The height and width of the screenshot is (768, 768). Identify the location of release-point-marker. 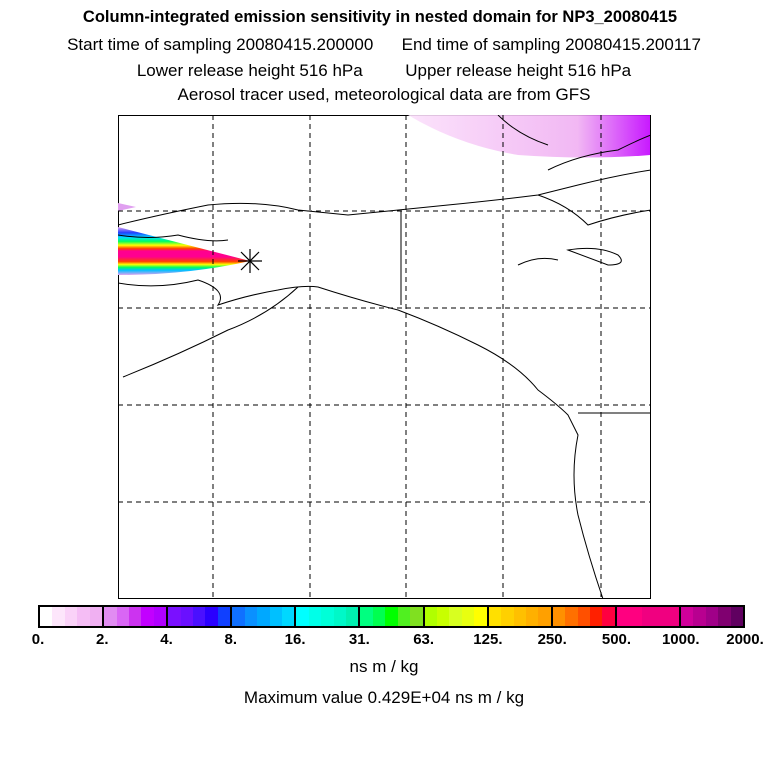
(250, 261).